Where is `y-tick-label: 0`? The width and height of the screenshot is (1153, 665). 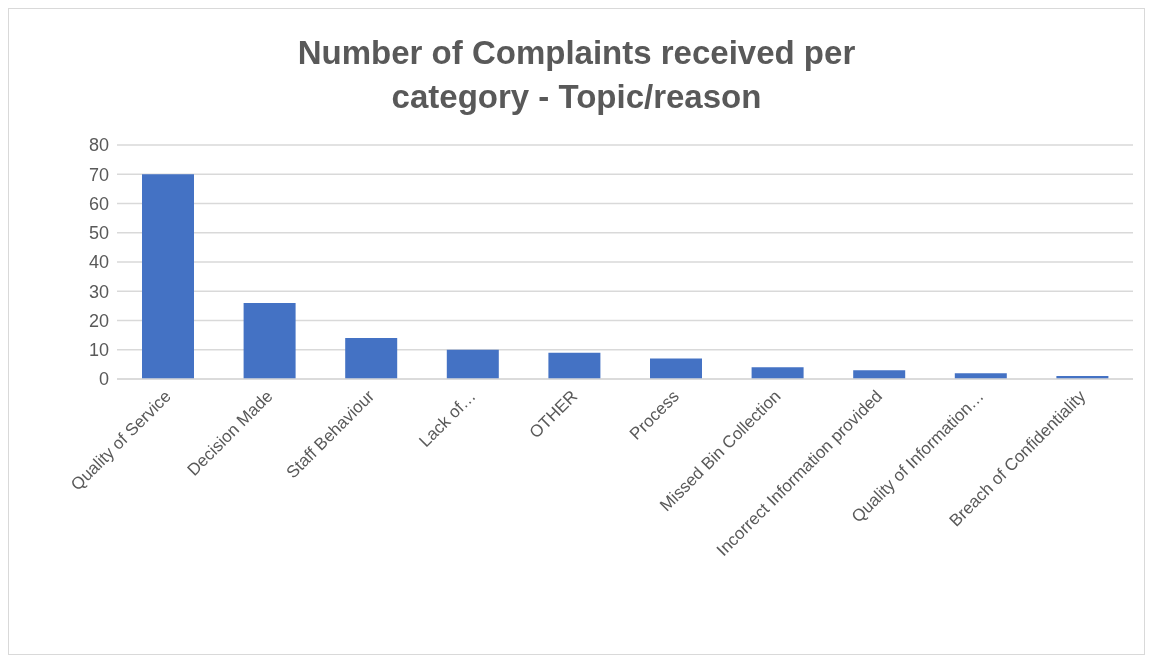
y-tick-label: 0 is located at coordinates (103, 379).